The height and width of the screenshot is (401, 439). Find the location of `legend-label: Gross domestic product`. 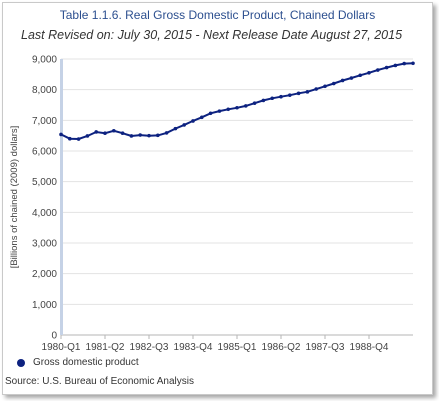

legend-label: Gross domestic product is located at coordinates (86, 362).